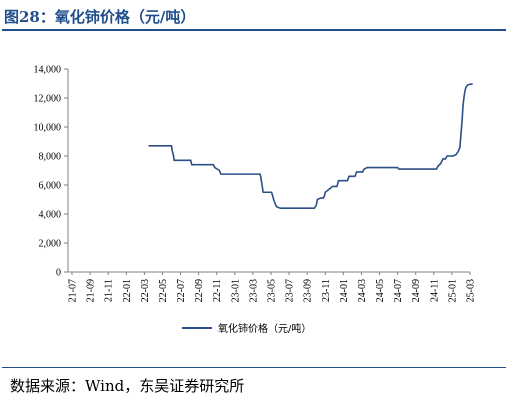 Image resolution: width=510 pixels, height=402 pixels. What do you see at coordinates (91, 290) in the screenshot?
I see `x-tick-label: 21-09` at bounding box center [91, 290].